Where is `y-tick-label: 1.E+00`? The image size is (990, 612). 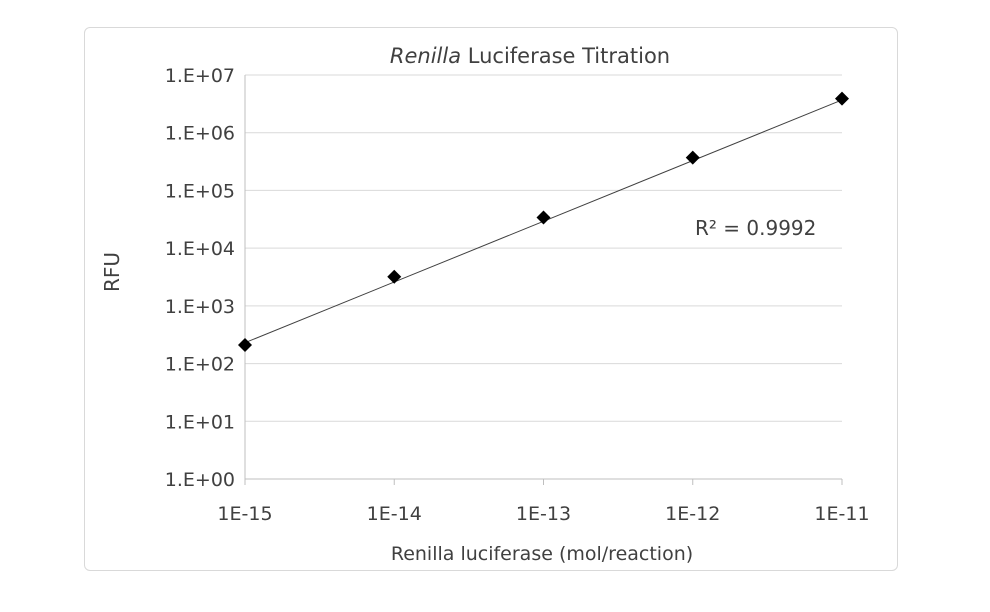 y-tick-label: 1.E+00 is located at coordinates (200, 480).